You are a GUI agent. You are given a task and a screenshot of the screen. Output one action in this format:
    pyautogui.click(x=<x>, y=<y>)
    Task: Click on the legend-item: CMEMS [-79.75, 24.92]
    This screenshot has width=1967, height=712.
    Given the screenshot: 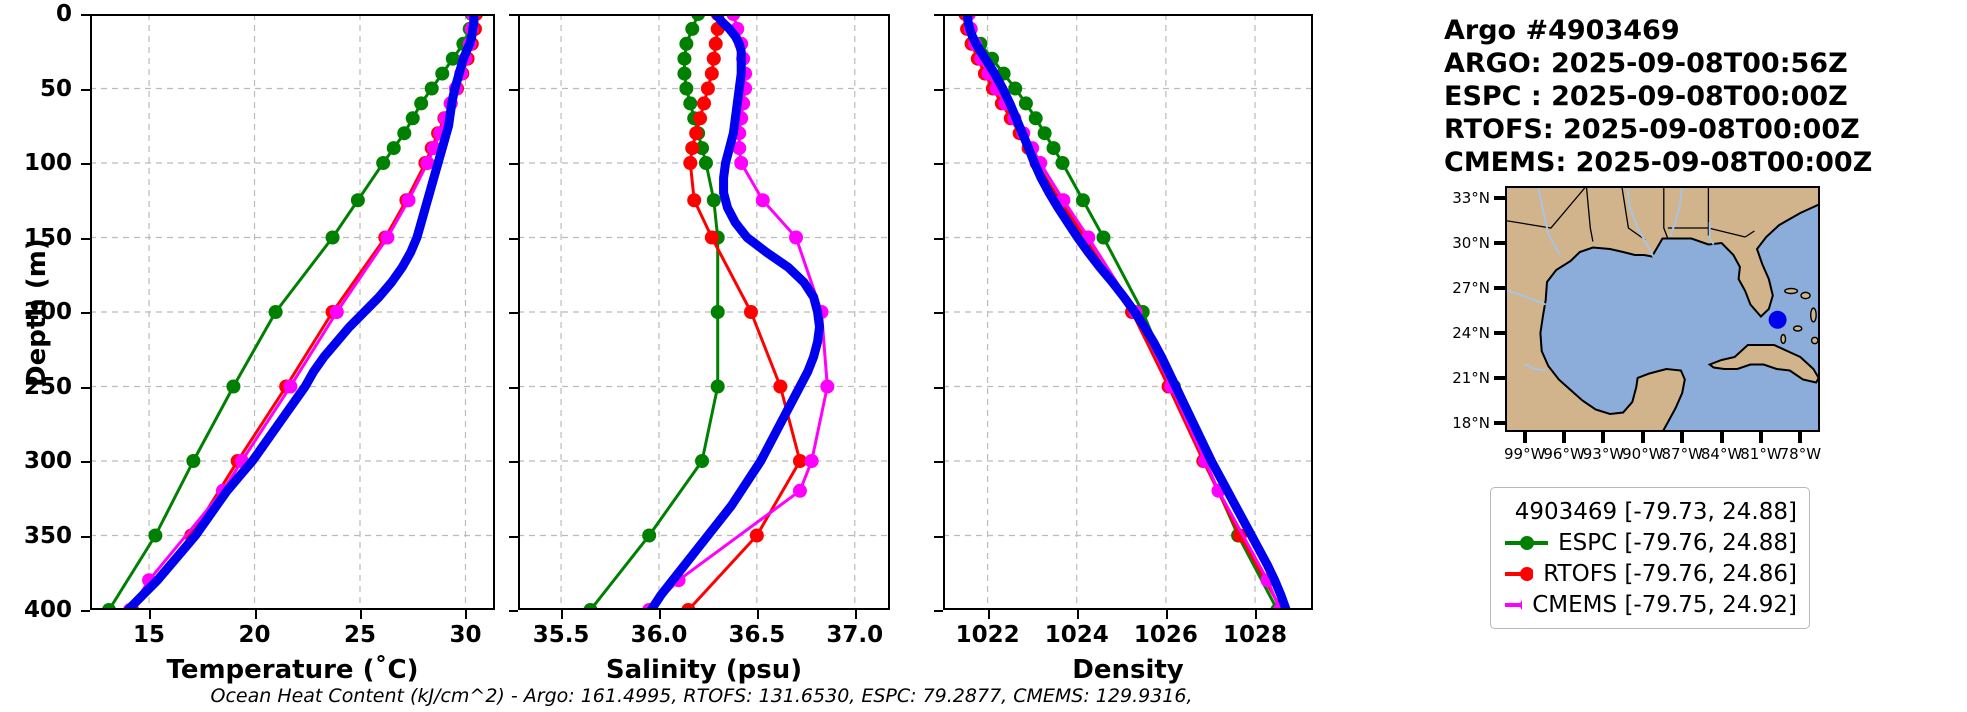 What is the action you would take?
    pyautogui.click(x=1650, y=604)
    